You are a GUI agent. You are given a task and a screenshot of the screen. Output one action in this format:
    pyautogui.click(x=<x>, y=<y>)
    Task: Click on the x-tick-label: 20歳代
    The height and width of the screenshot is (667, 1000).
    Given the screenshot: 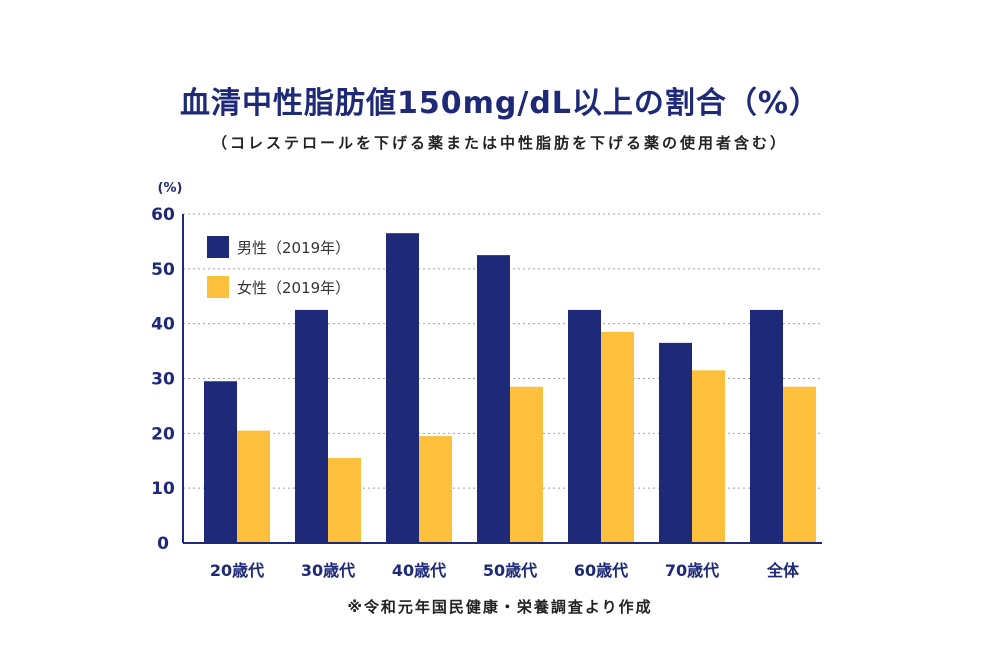 What is the action you would take?
    pyautogui.click(x=237, y=570)
    